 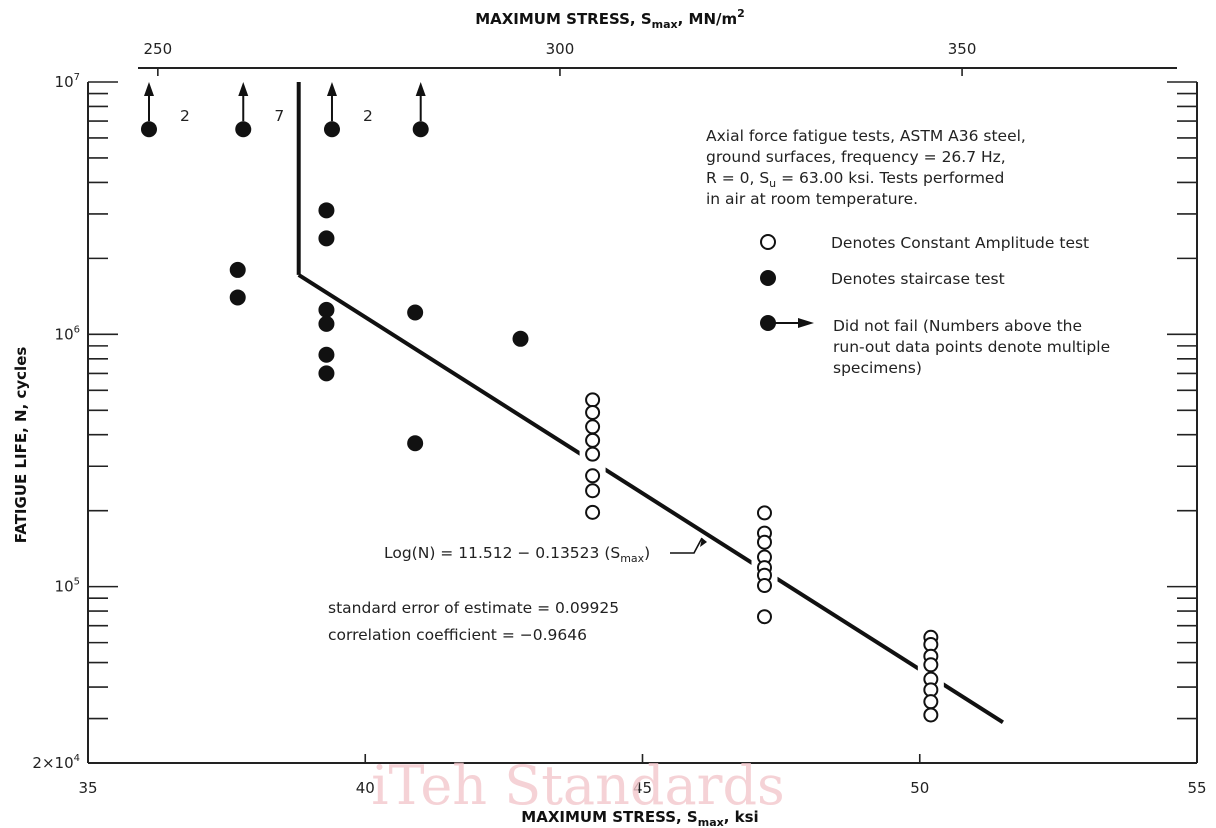 I want to click on legend-label-runout-line: run-out data points denote multiple, so click(x=971, y=347).